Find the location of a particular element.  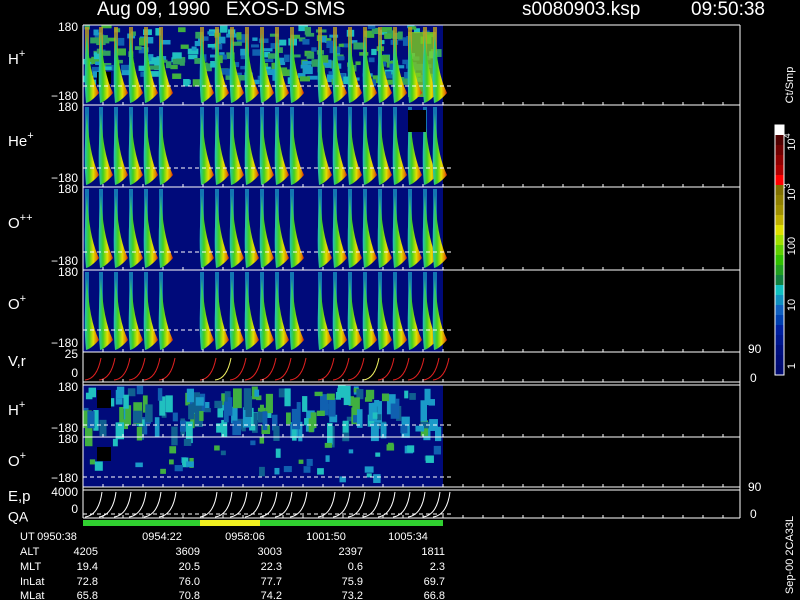

row-label: MLat is located at coordinates (32, 595).